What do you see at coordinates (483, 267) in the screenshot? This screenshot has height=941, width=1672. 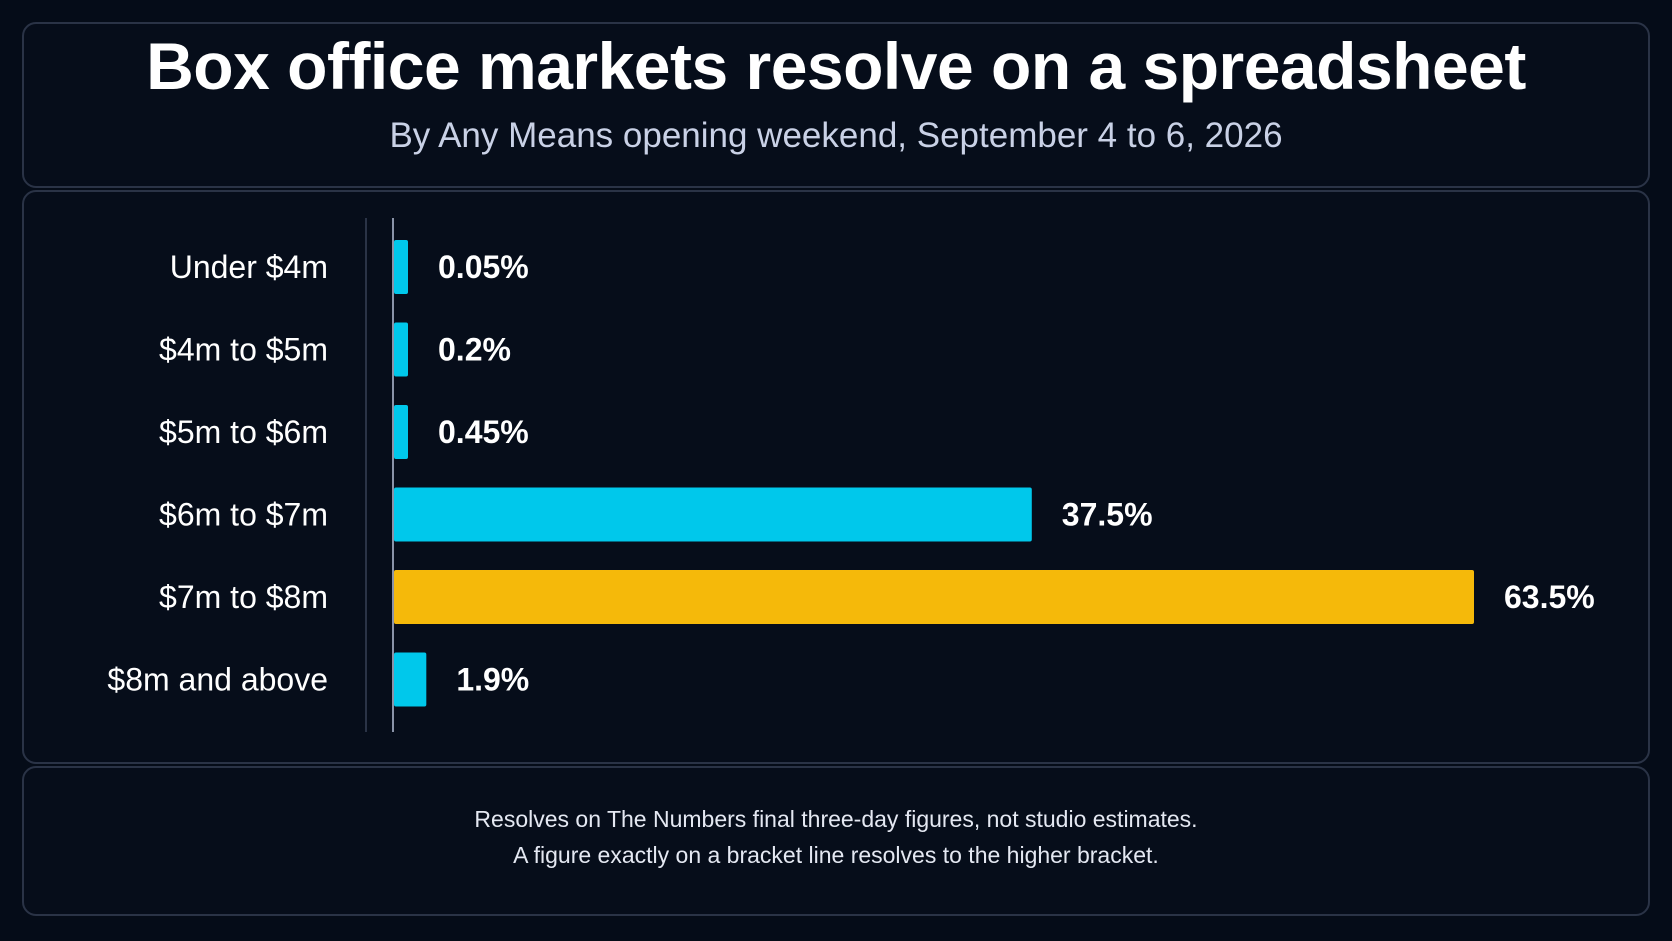 I see `value-label-0: 0.05%` at bounding box center [483, 267].